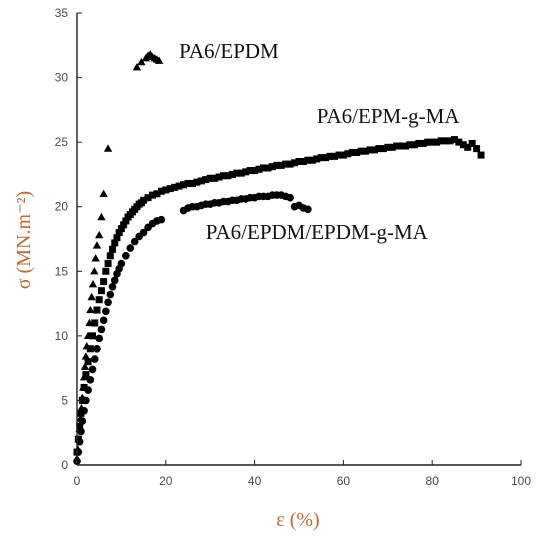 Image resolution: width=537 pixels, height=536 pixels. Describe the element at coordinates (77, 481) in the screenshot. I see `x-tick-label: 0` at that location.